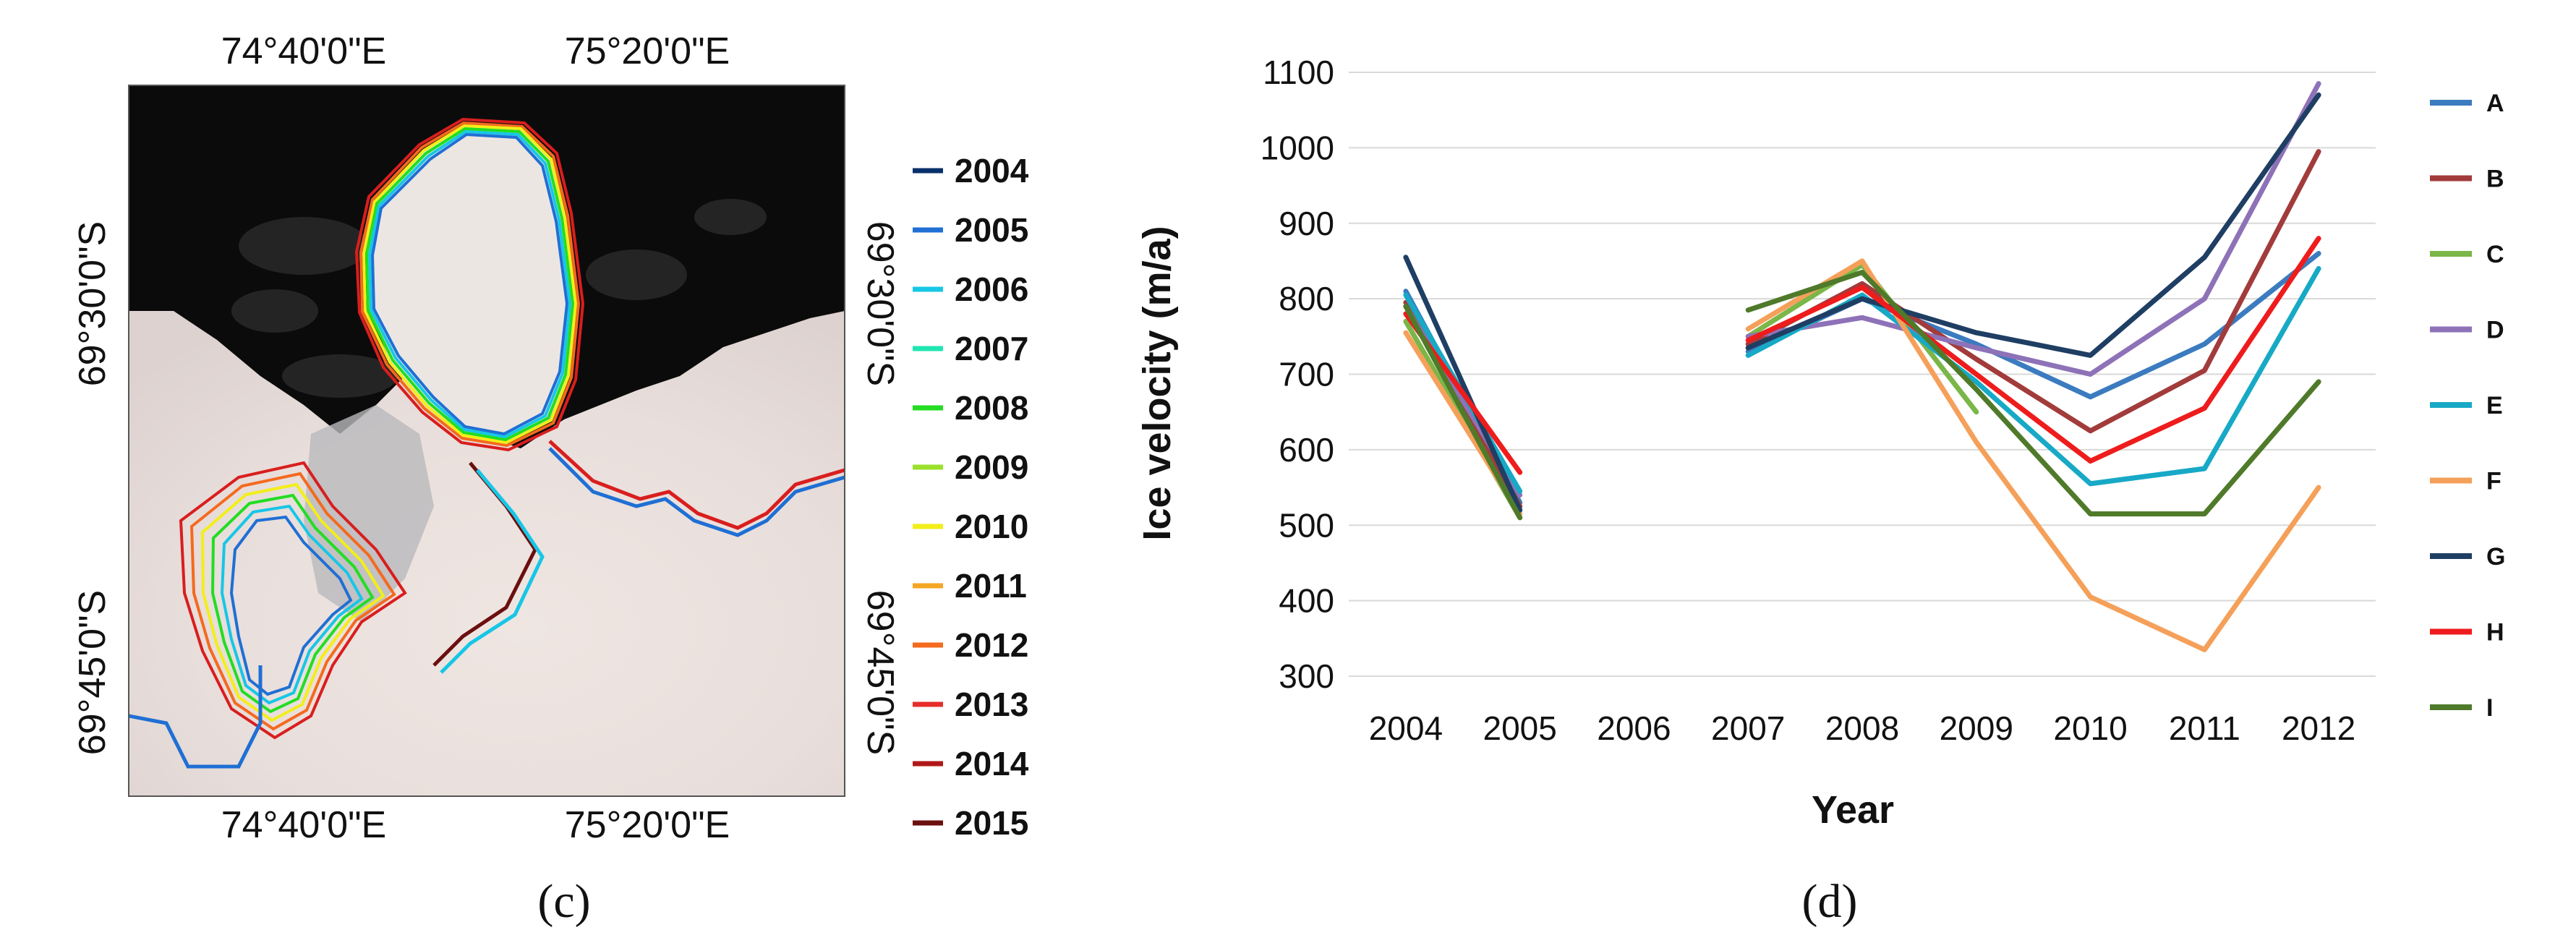  What do you see at coordinates (1306, 223) in the screenshot?
I see `y-tick-900: 900` at bounding box center [1306, 223].